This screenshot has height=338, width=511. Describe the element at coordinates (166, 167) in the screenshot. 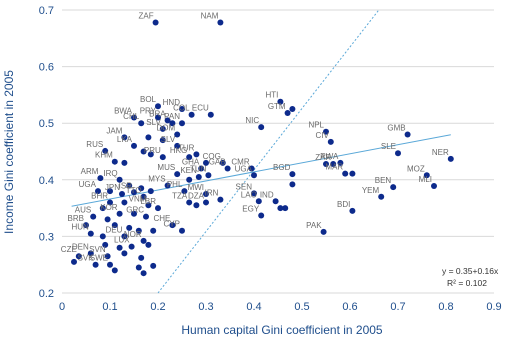

I see `point-label: MUS` at that location.